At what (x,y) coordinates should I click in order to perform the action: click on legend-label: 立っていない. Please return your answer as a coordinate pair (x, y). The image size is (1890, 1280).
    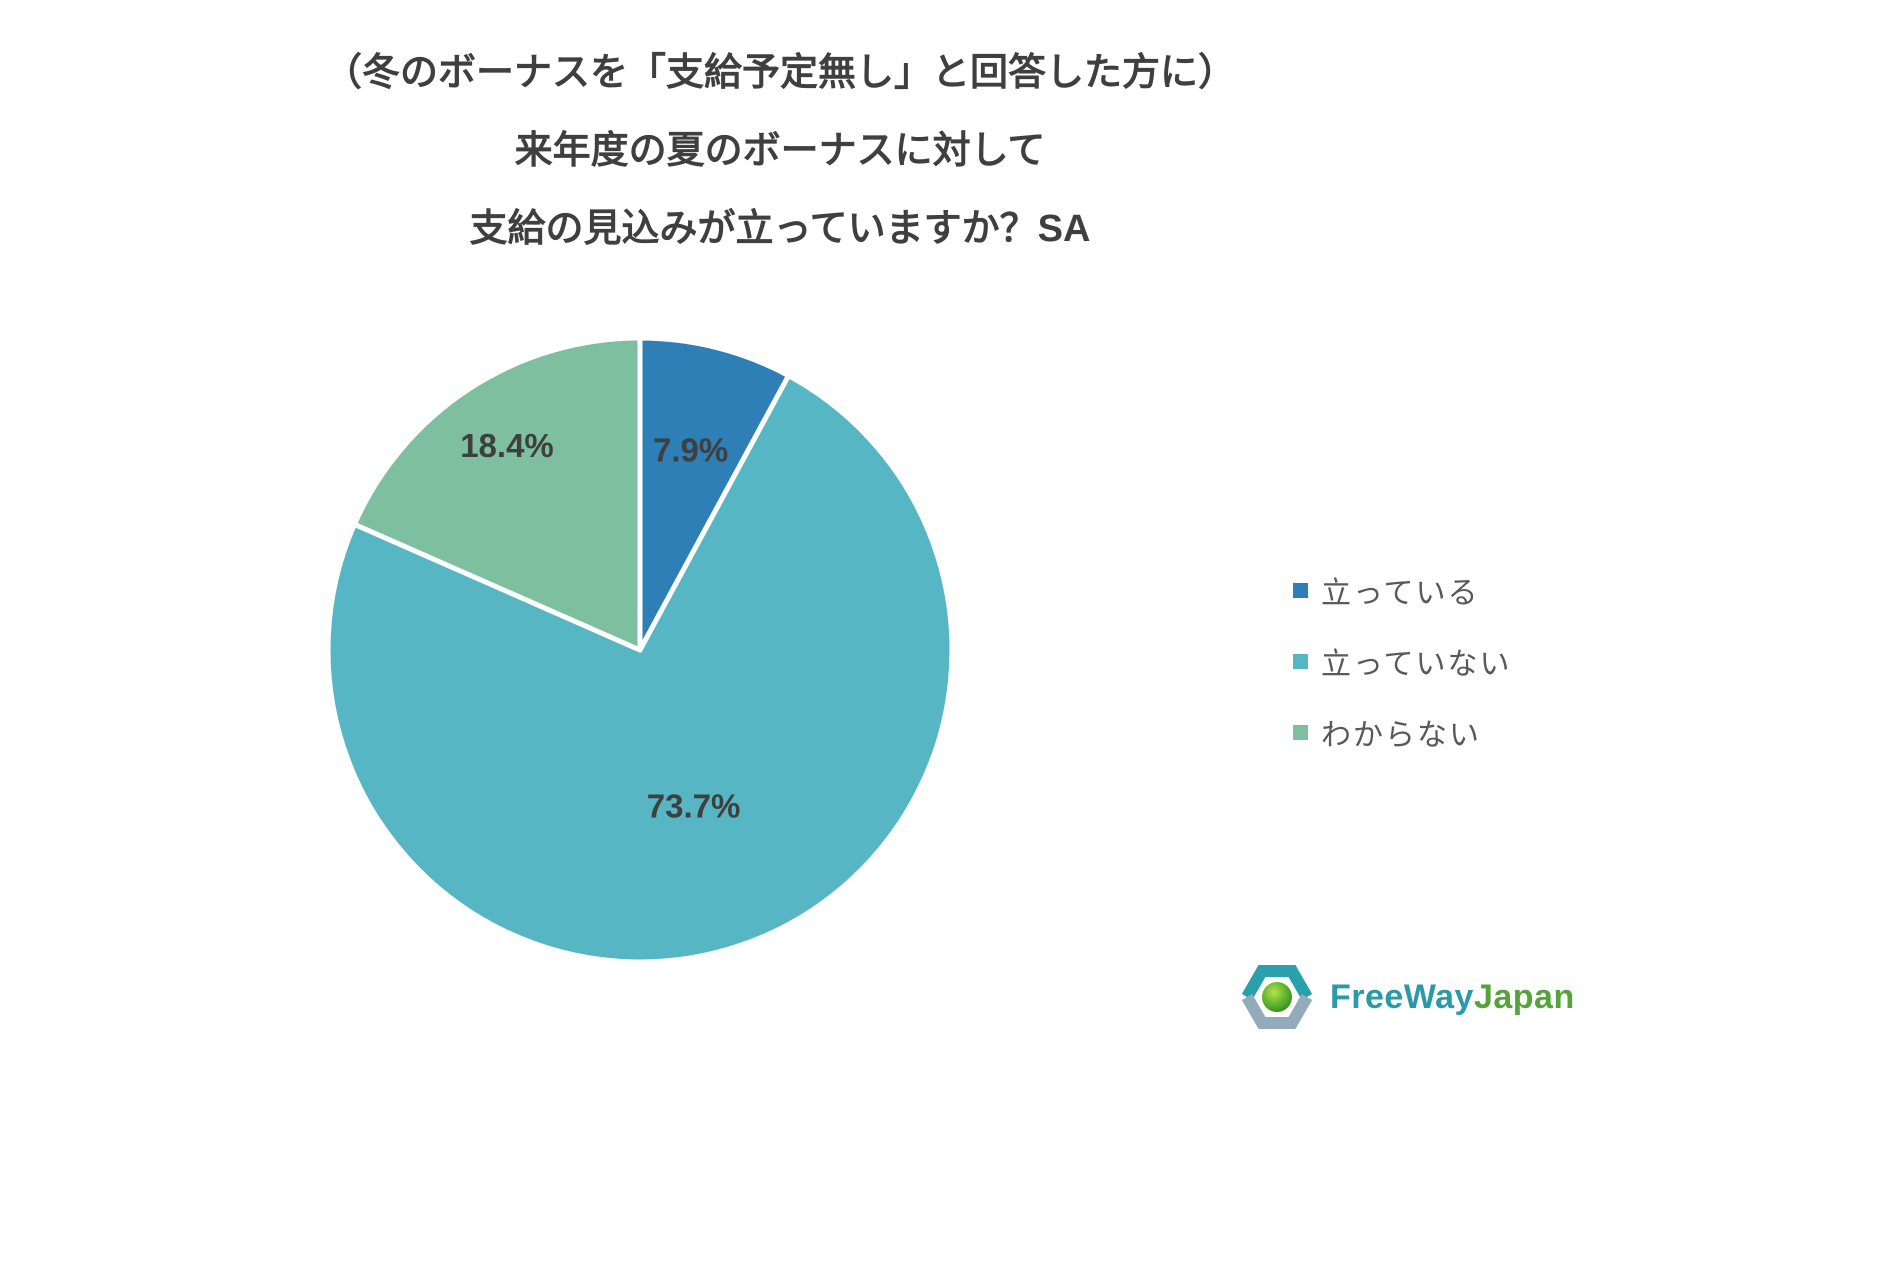
    Looking at the image, I should click on (1416, 664).